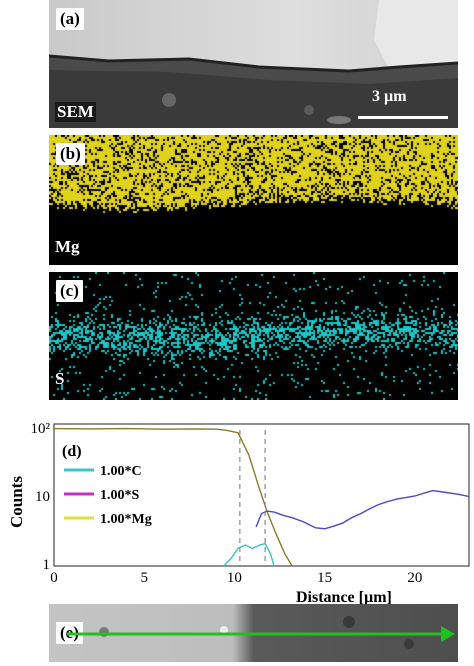  What do you see at coordinates (144, 578) in the screenshot?
I see `x-tick-label: 5` at bounding box center [144, 578].